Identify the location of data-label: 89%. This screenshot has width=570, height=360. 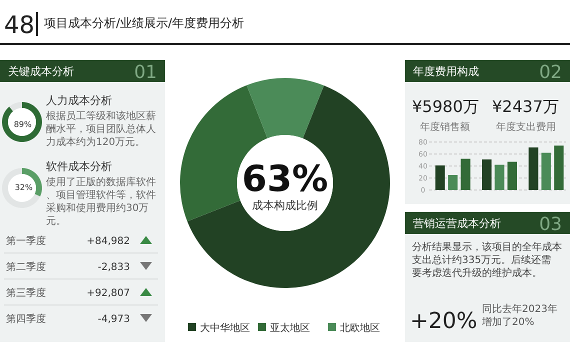
(23, 124).